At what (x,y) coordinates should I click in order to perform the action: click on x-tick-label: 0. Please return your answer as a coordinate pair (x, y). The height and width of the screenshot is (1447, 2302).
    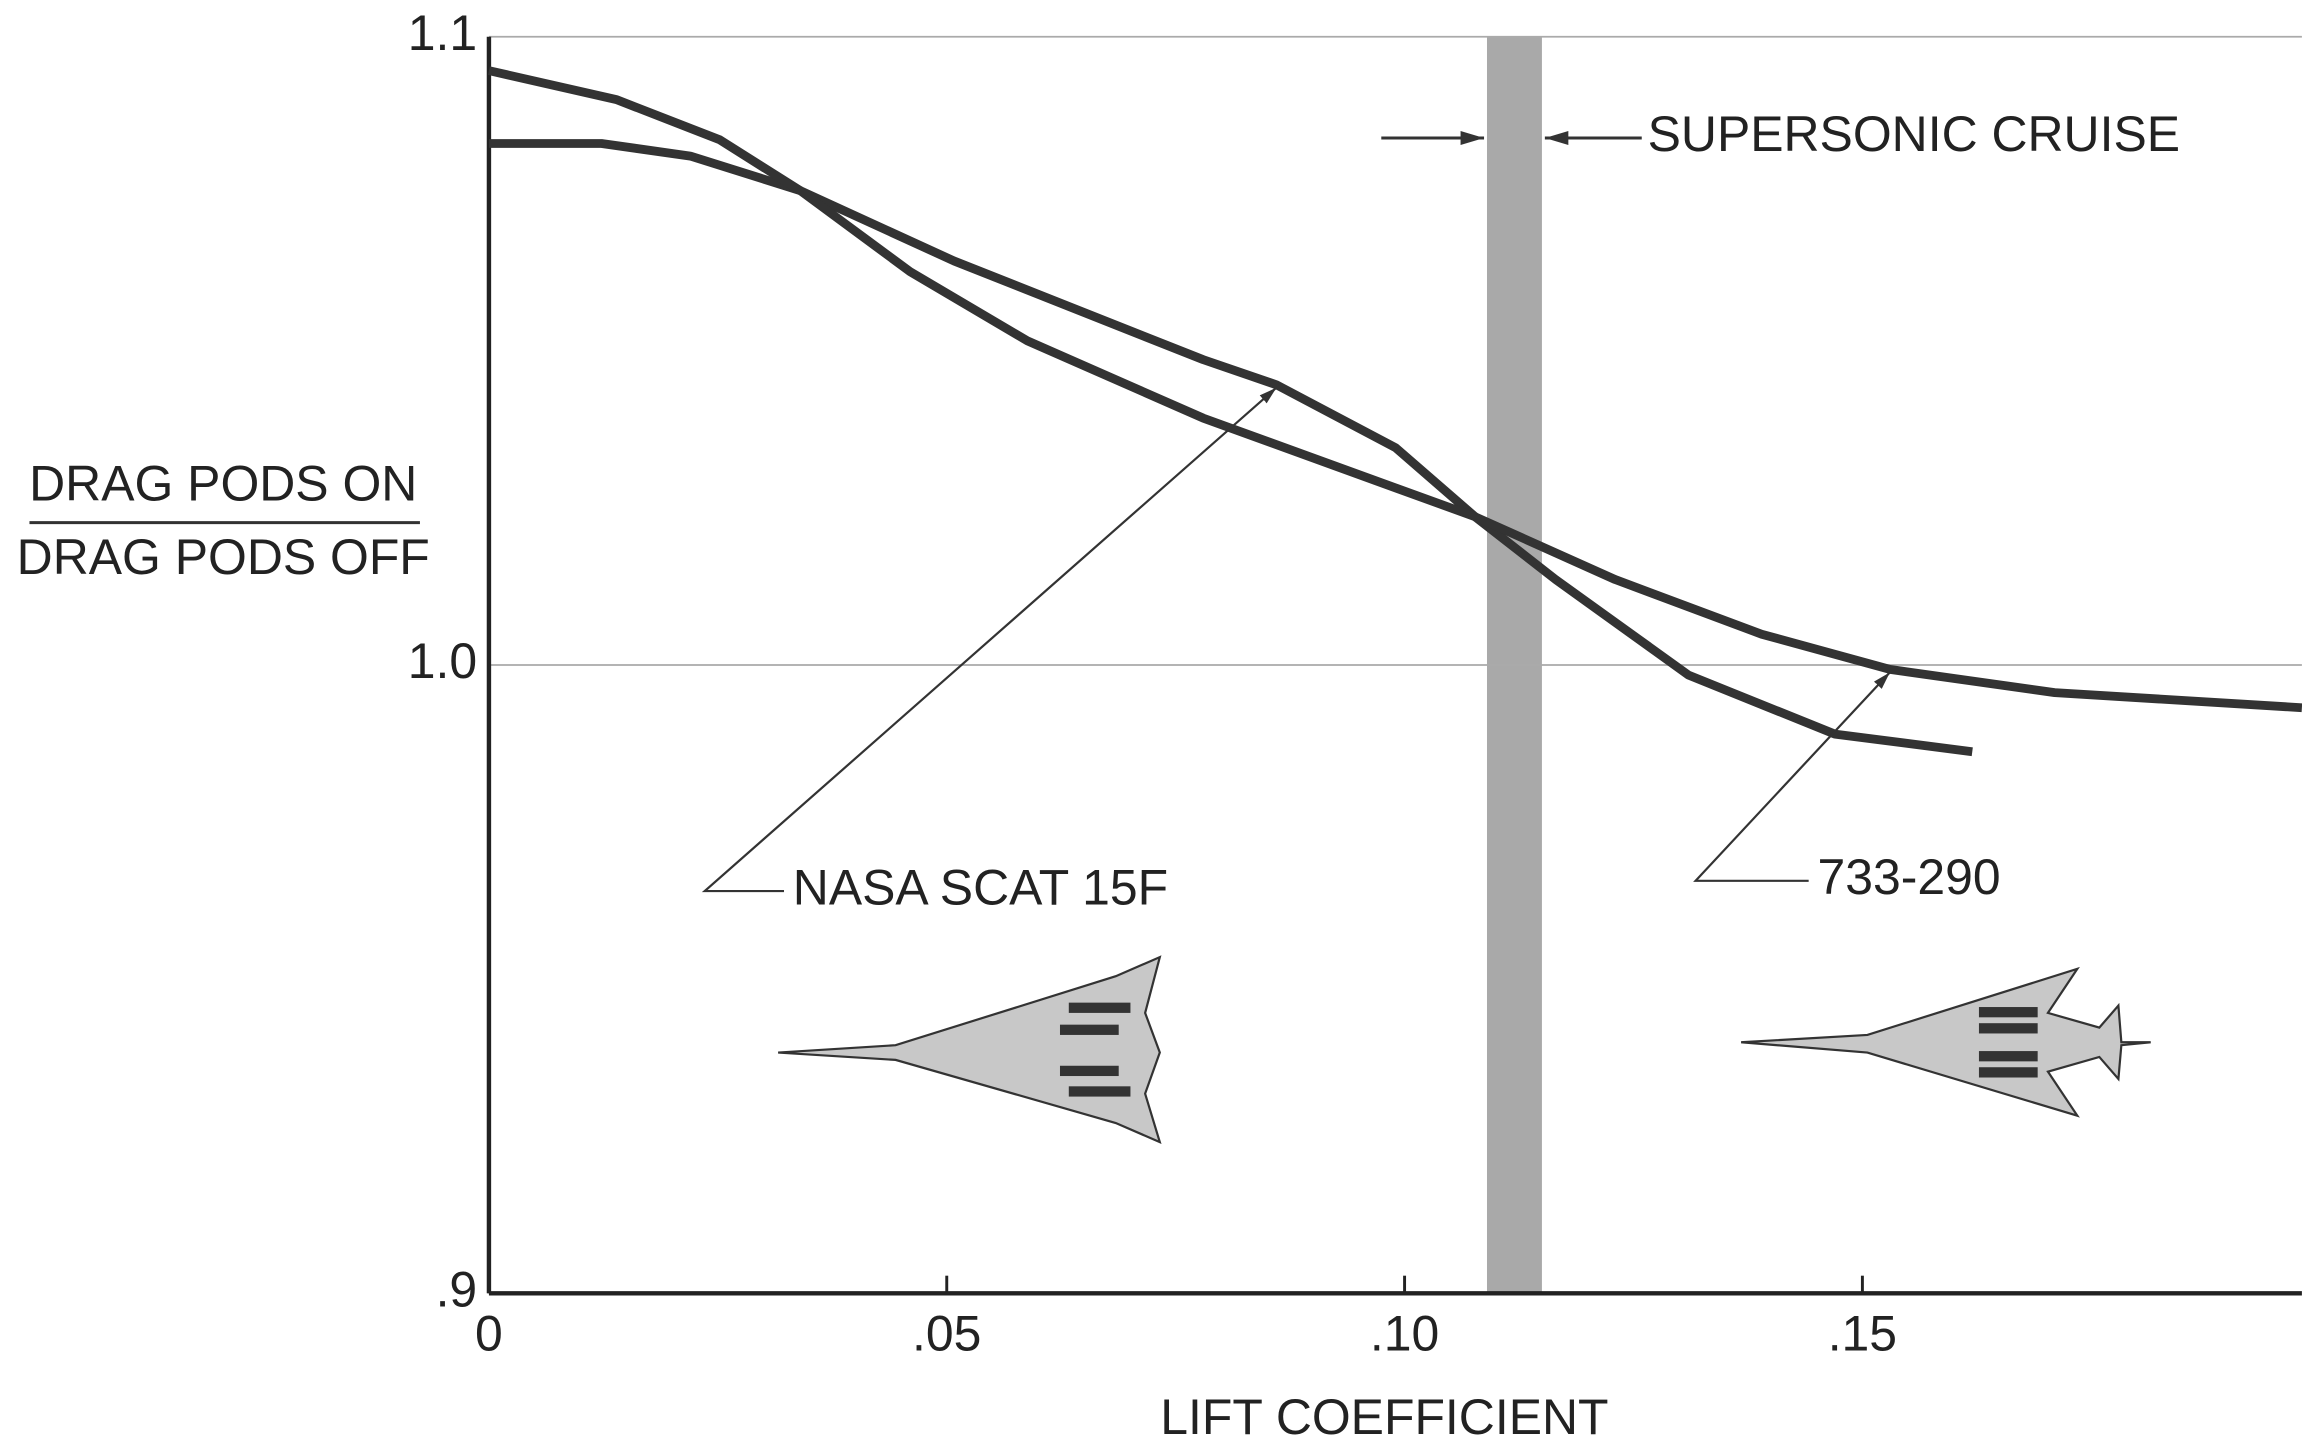
    Looking at the image, I should click on (489, 1334).